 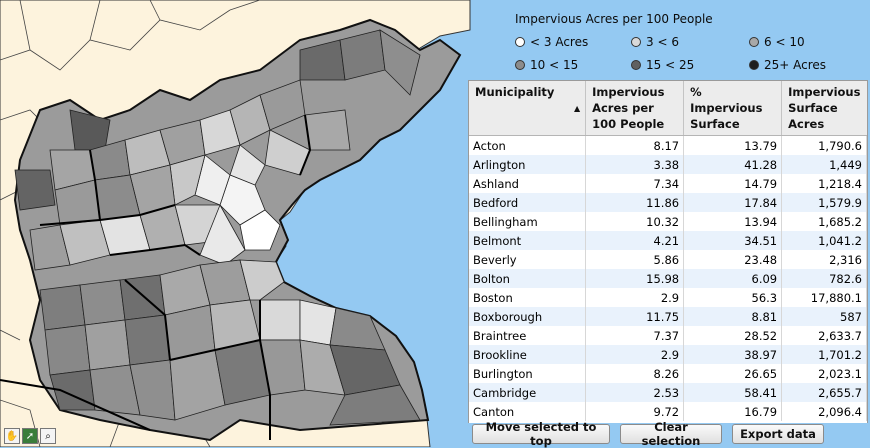 What do you see at coordinates (824, 297) in the screenshot?
I see `cell-impervious-acres: 17,880.1` at bounding box center [824, 297].